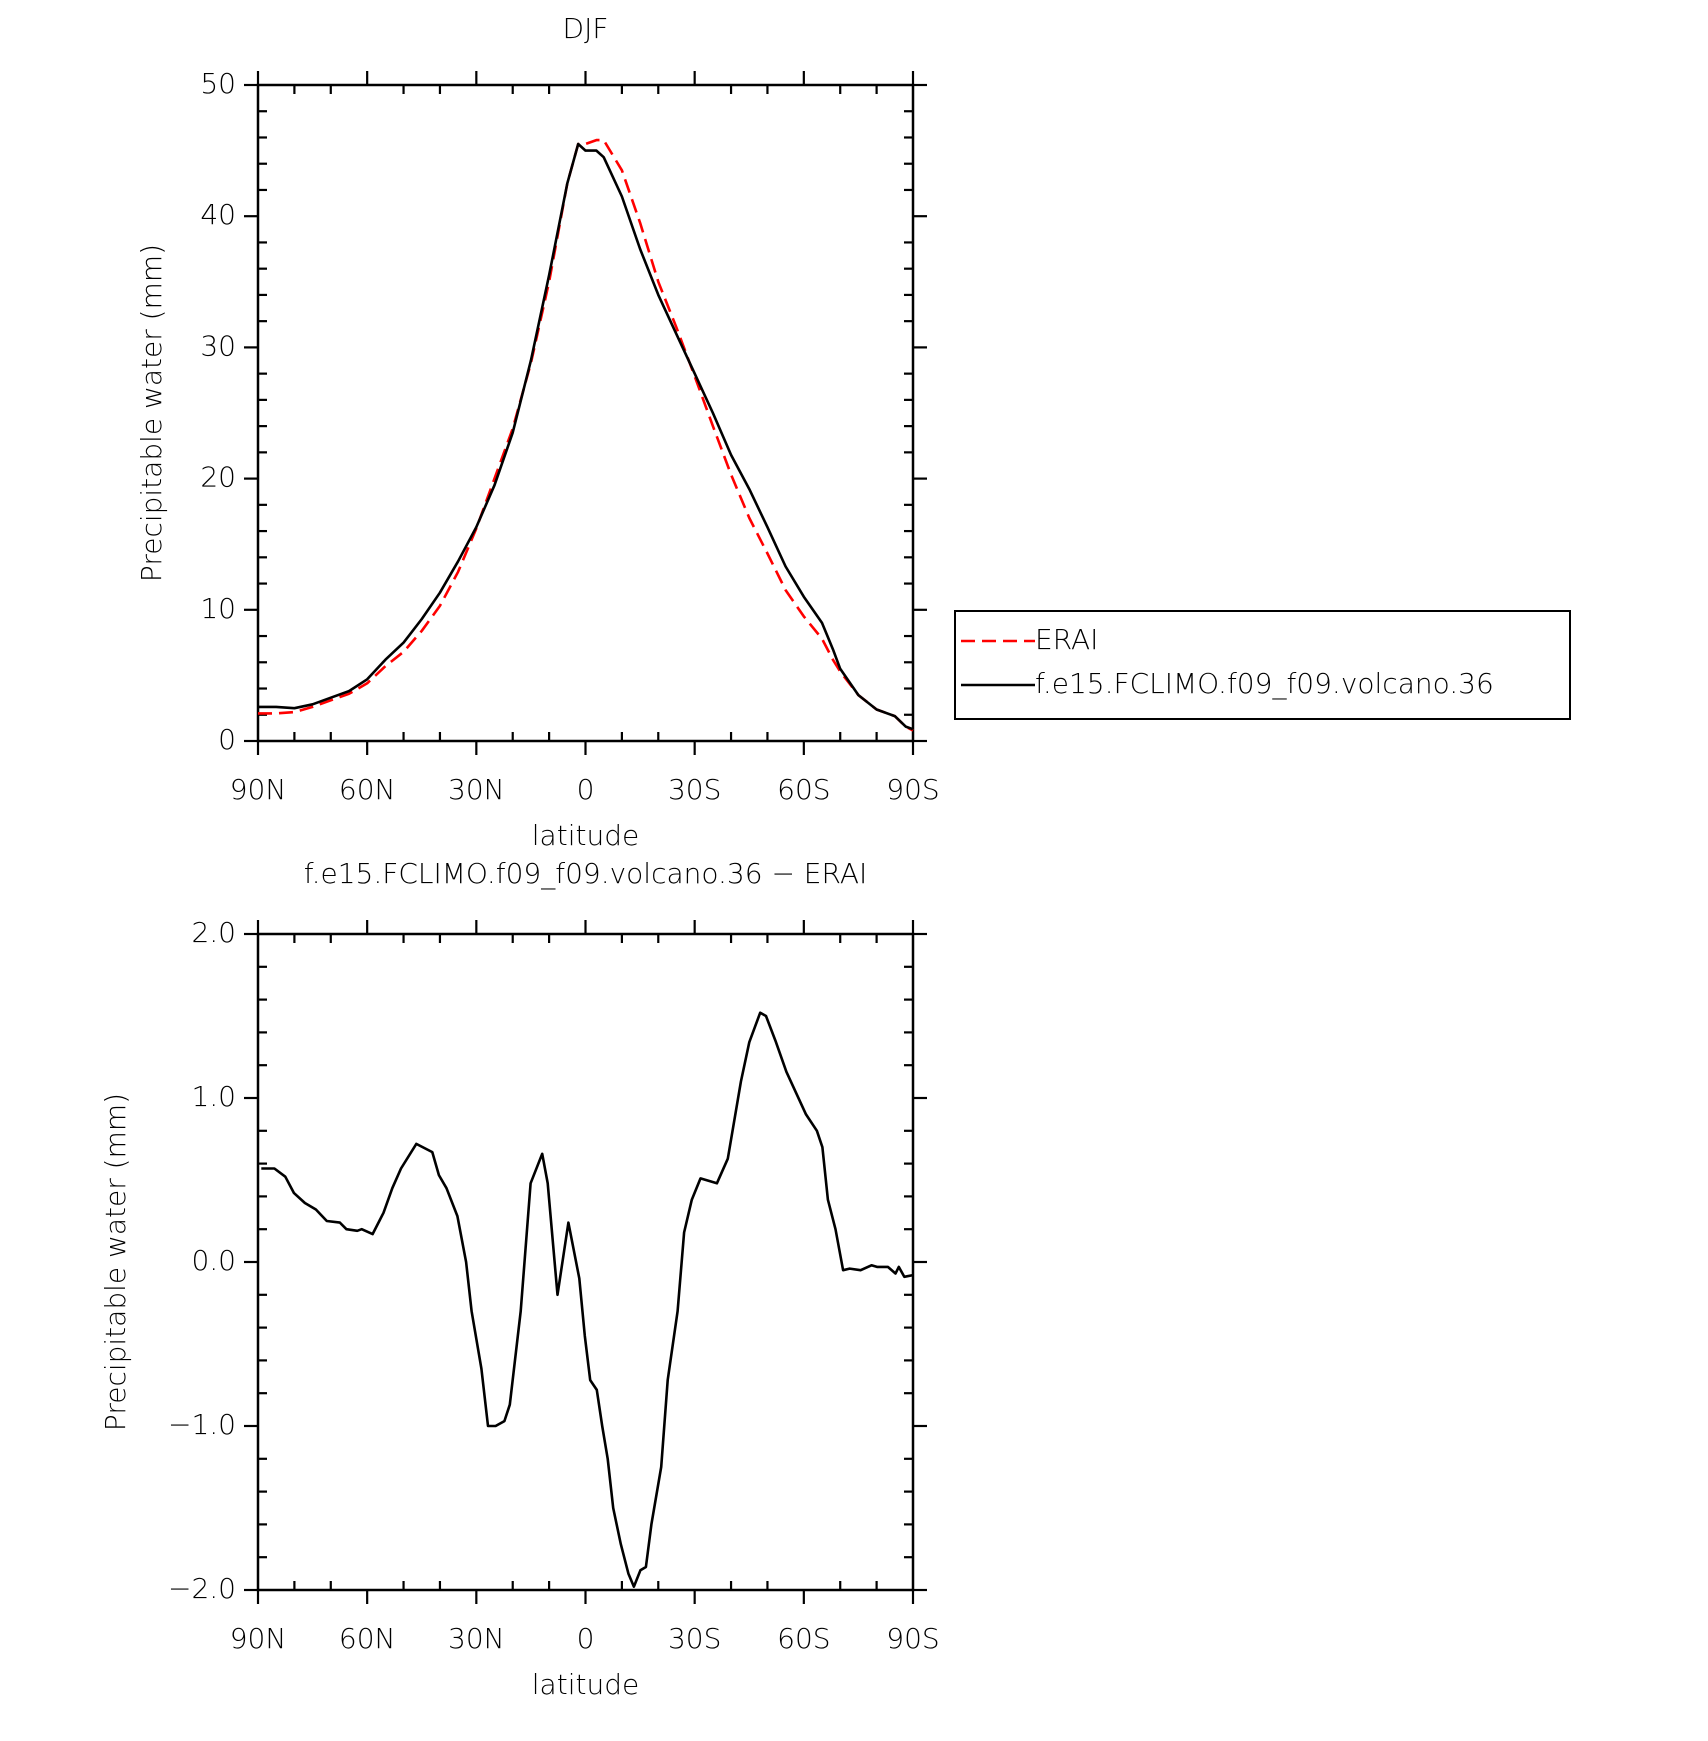 This screenshot has height=1741, width=1708. I want to click on legend-label: ERAI, so click(1066, 639).